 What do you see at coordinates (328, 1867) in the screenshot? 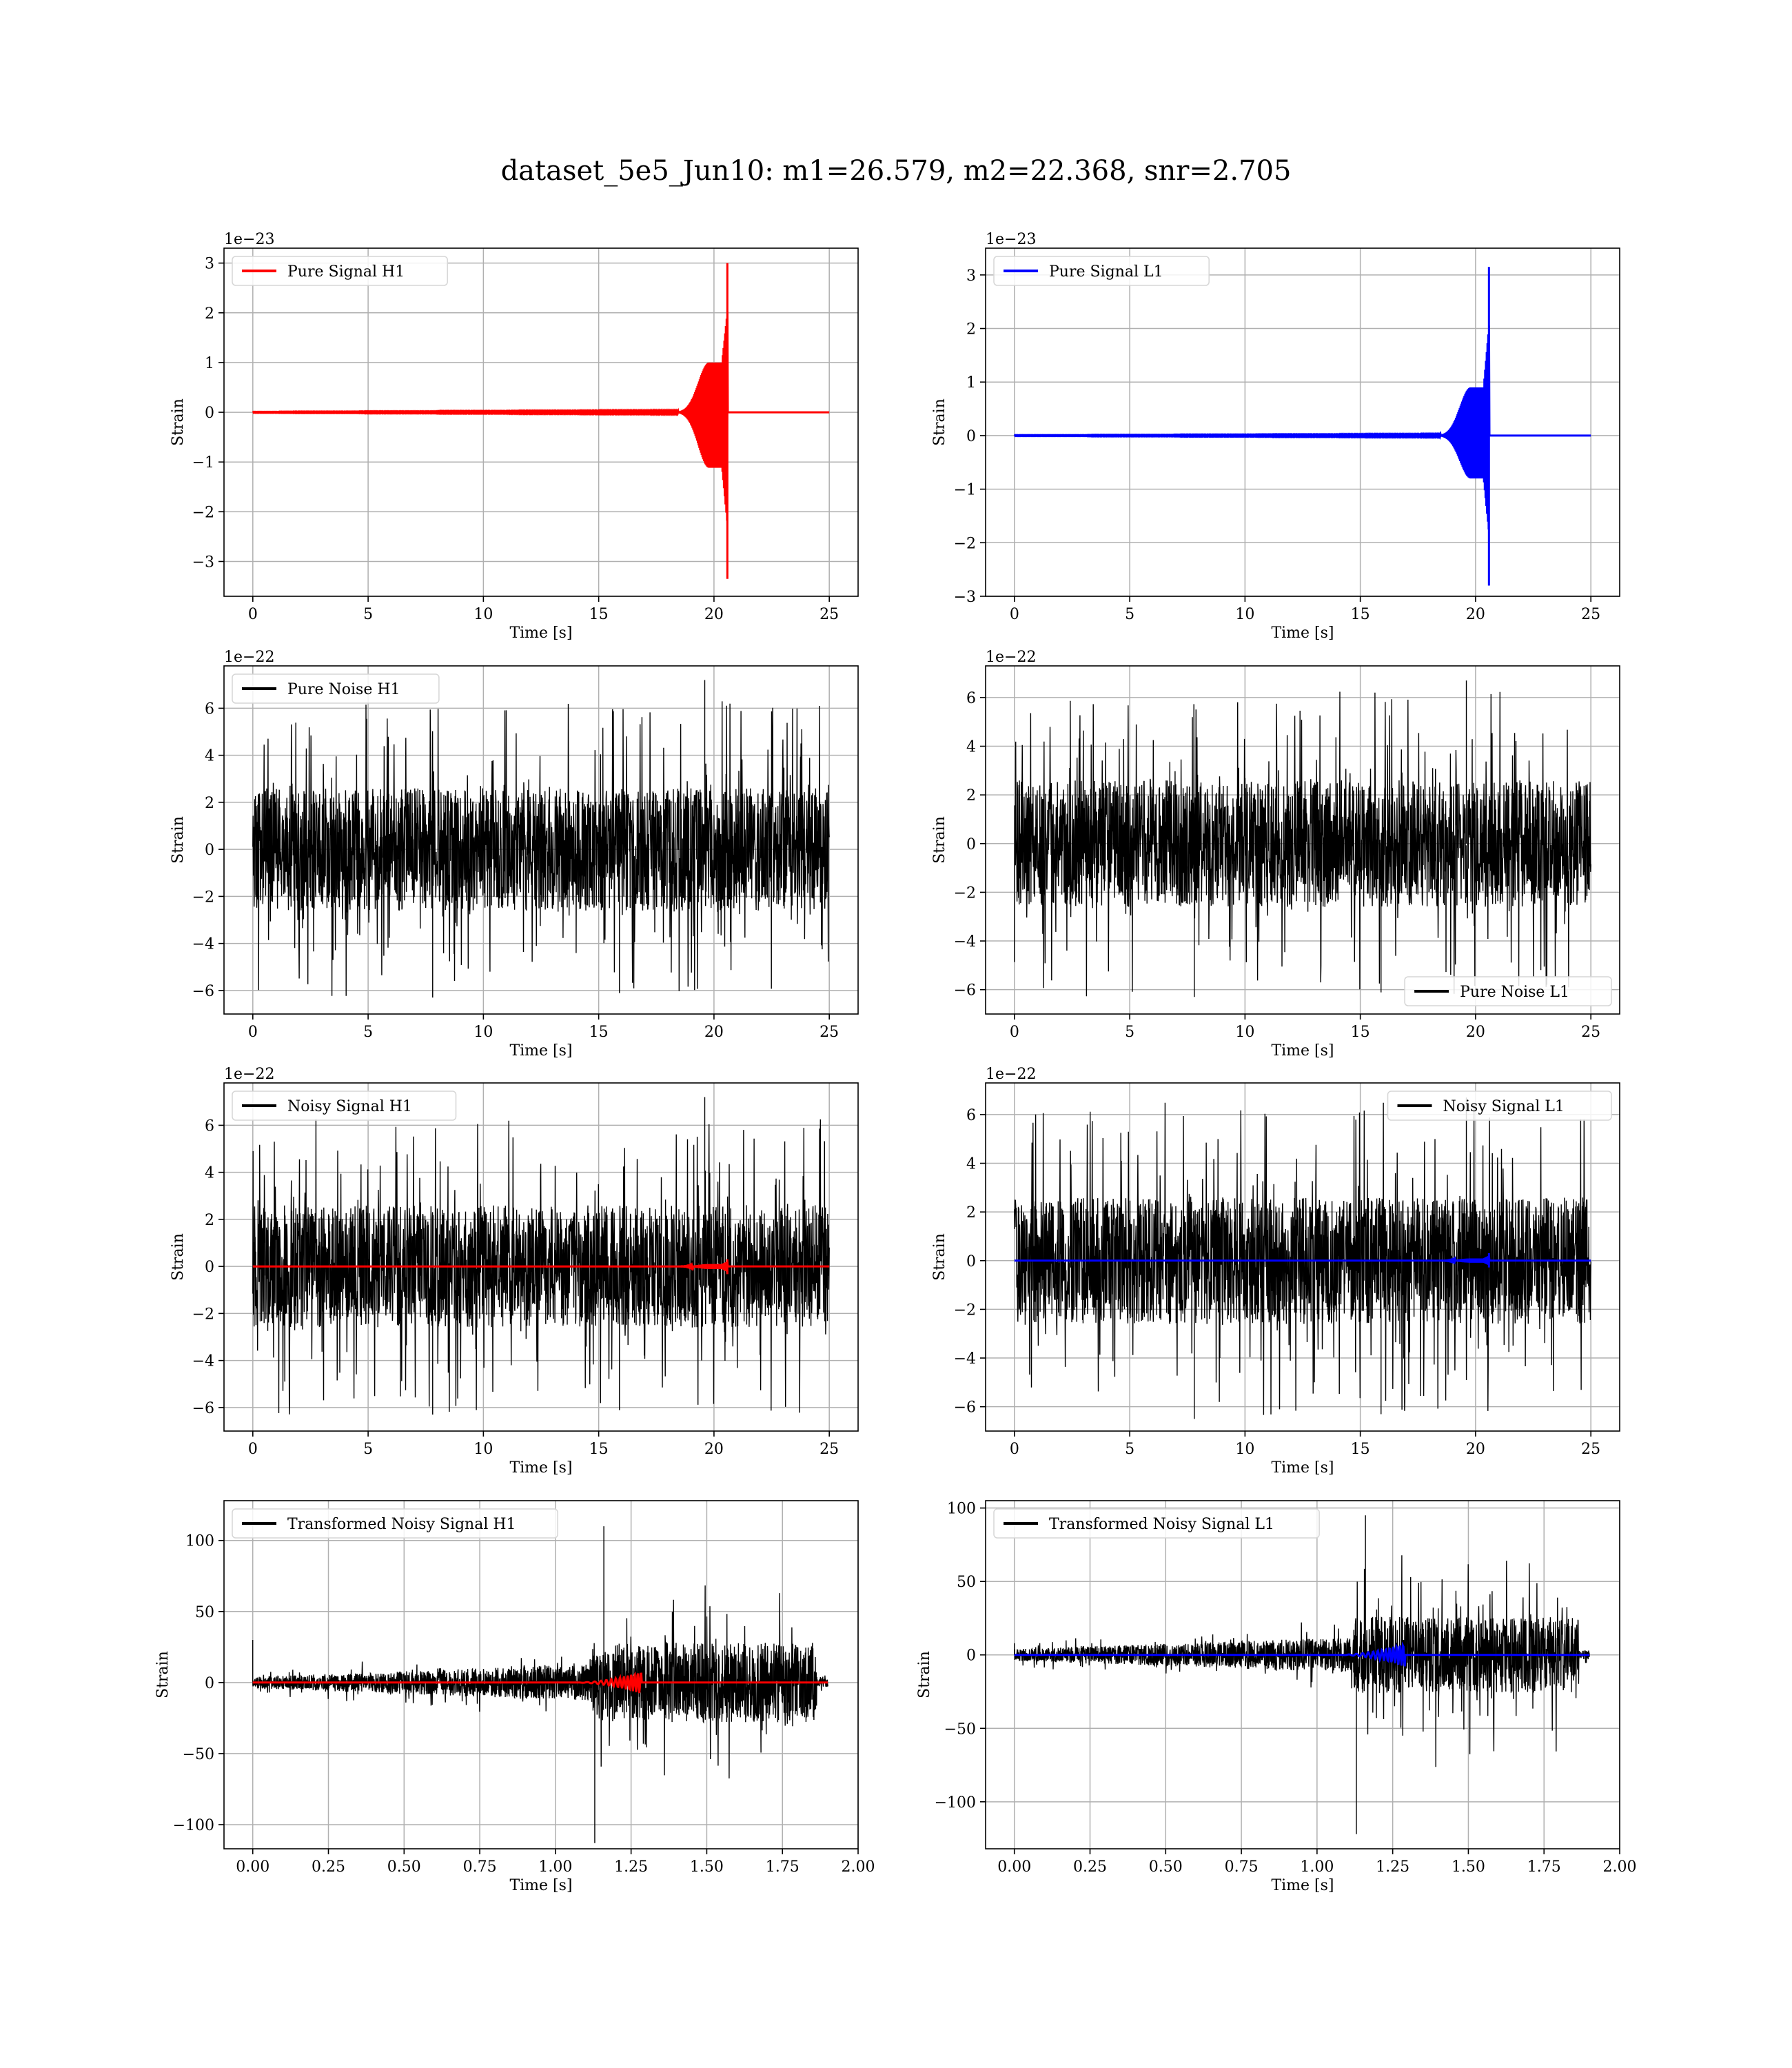
I see `x-tick-label: 0.25` at bounding box center [328, 1867].